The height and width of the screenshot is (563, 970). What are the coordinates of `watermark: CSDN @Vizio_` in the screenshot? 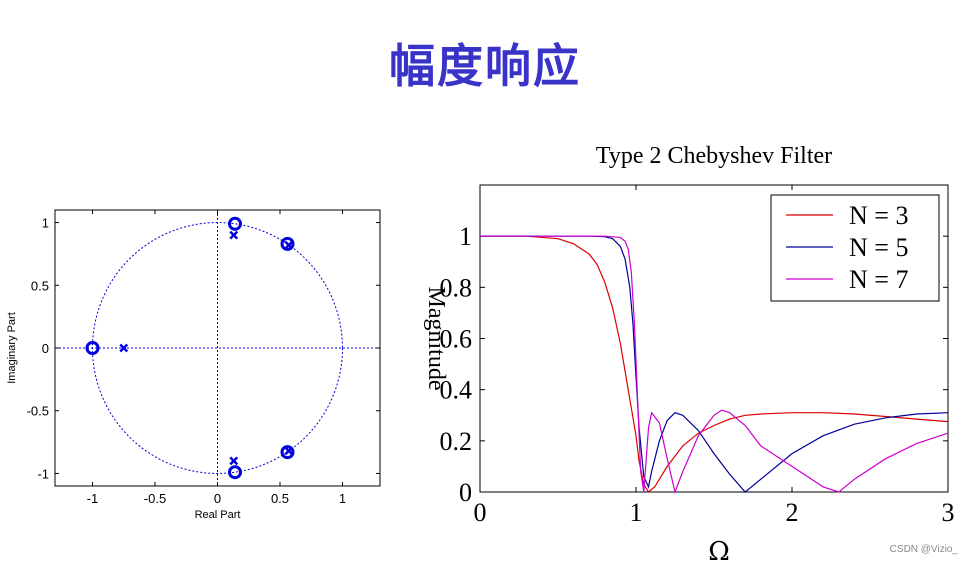 It's located at (923, 549).